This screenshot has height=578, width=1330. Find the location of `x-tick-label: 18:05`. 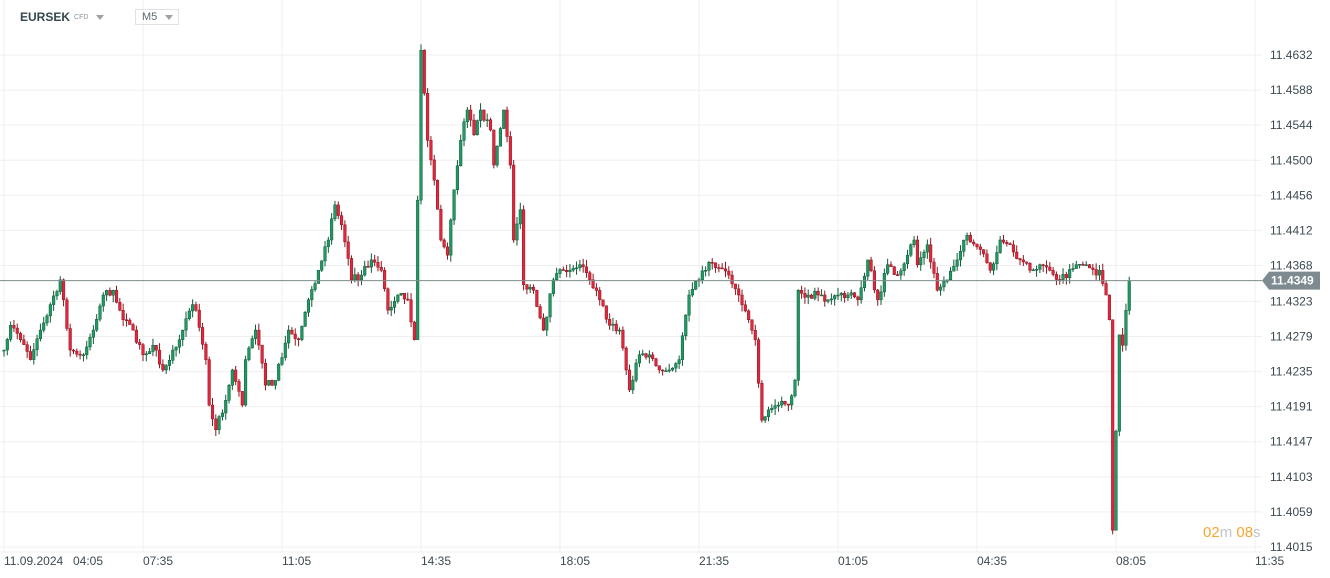

x-tick-label: 18:05 is located at coordinates (575, 561).